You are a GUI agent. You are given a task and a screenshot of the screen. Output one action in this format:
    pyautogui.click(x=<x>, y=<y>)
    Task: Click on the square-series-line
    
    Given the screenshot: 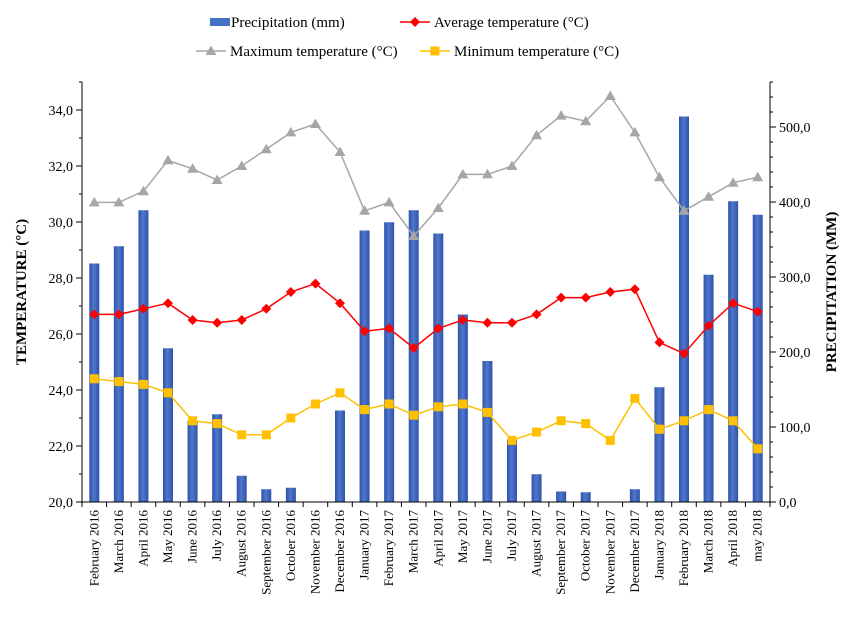 What is the action you would take?
    pyautogui.click(x=426, y=414)
    